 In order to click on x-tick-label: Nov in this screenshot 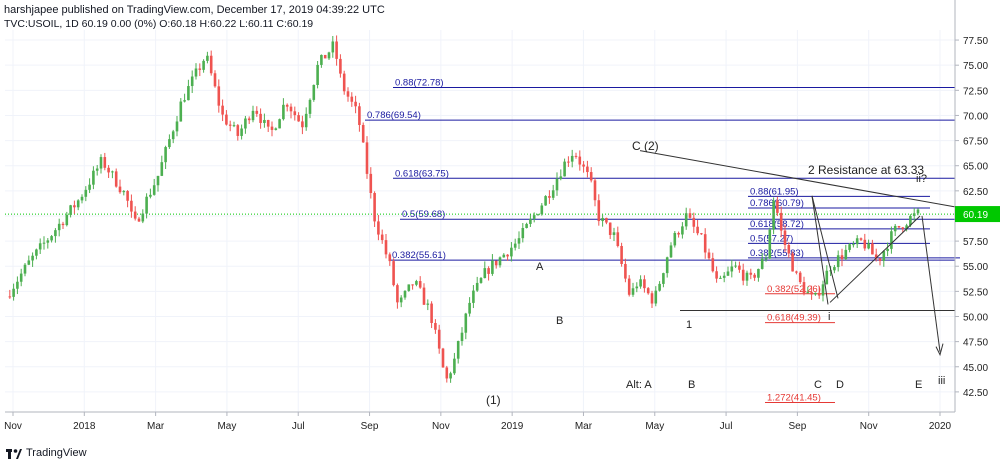, I will do `click(13, 426)`.